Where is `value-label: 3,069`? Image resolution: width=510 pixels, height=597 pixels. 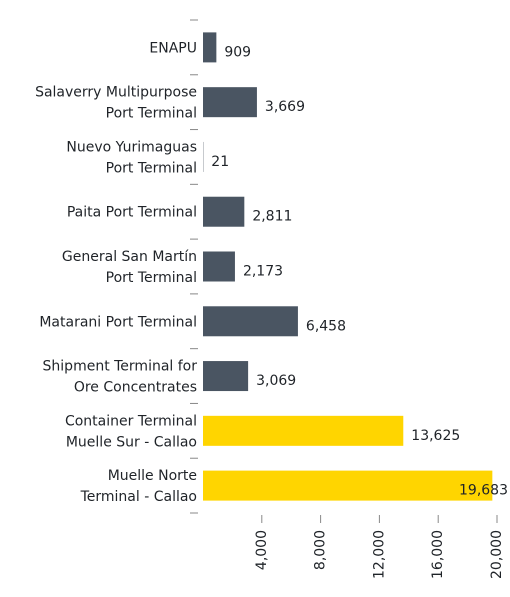
value-label: 3,069 is located at coordinates (276, 381).